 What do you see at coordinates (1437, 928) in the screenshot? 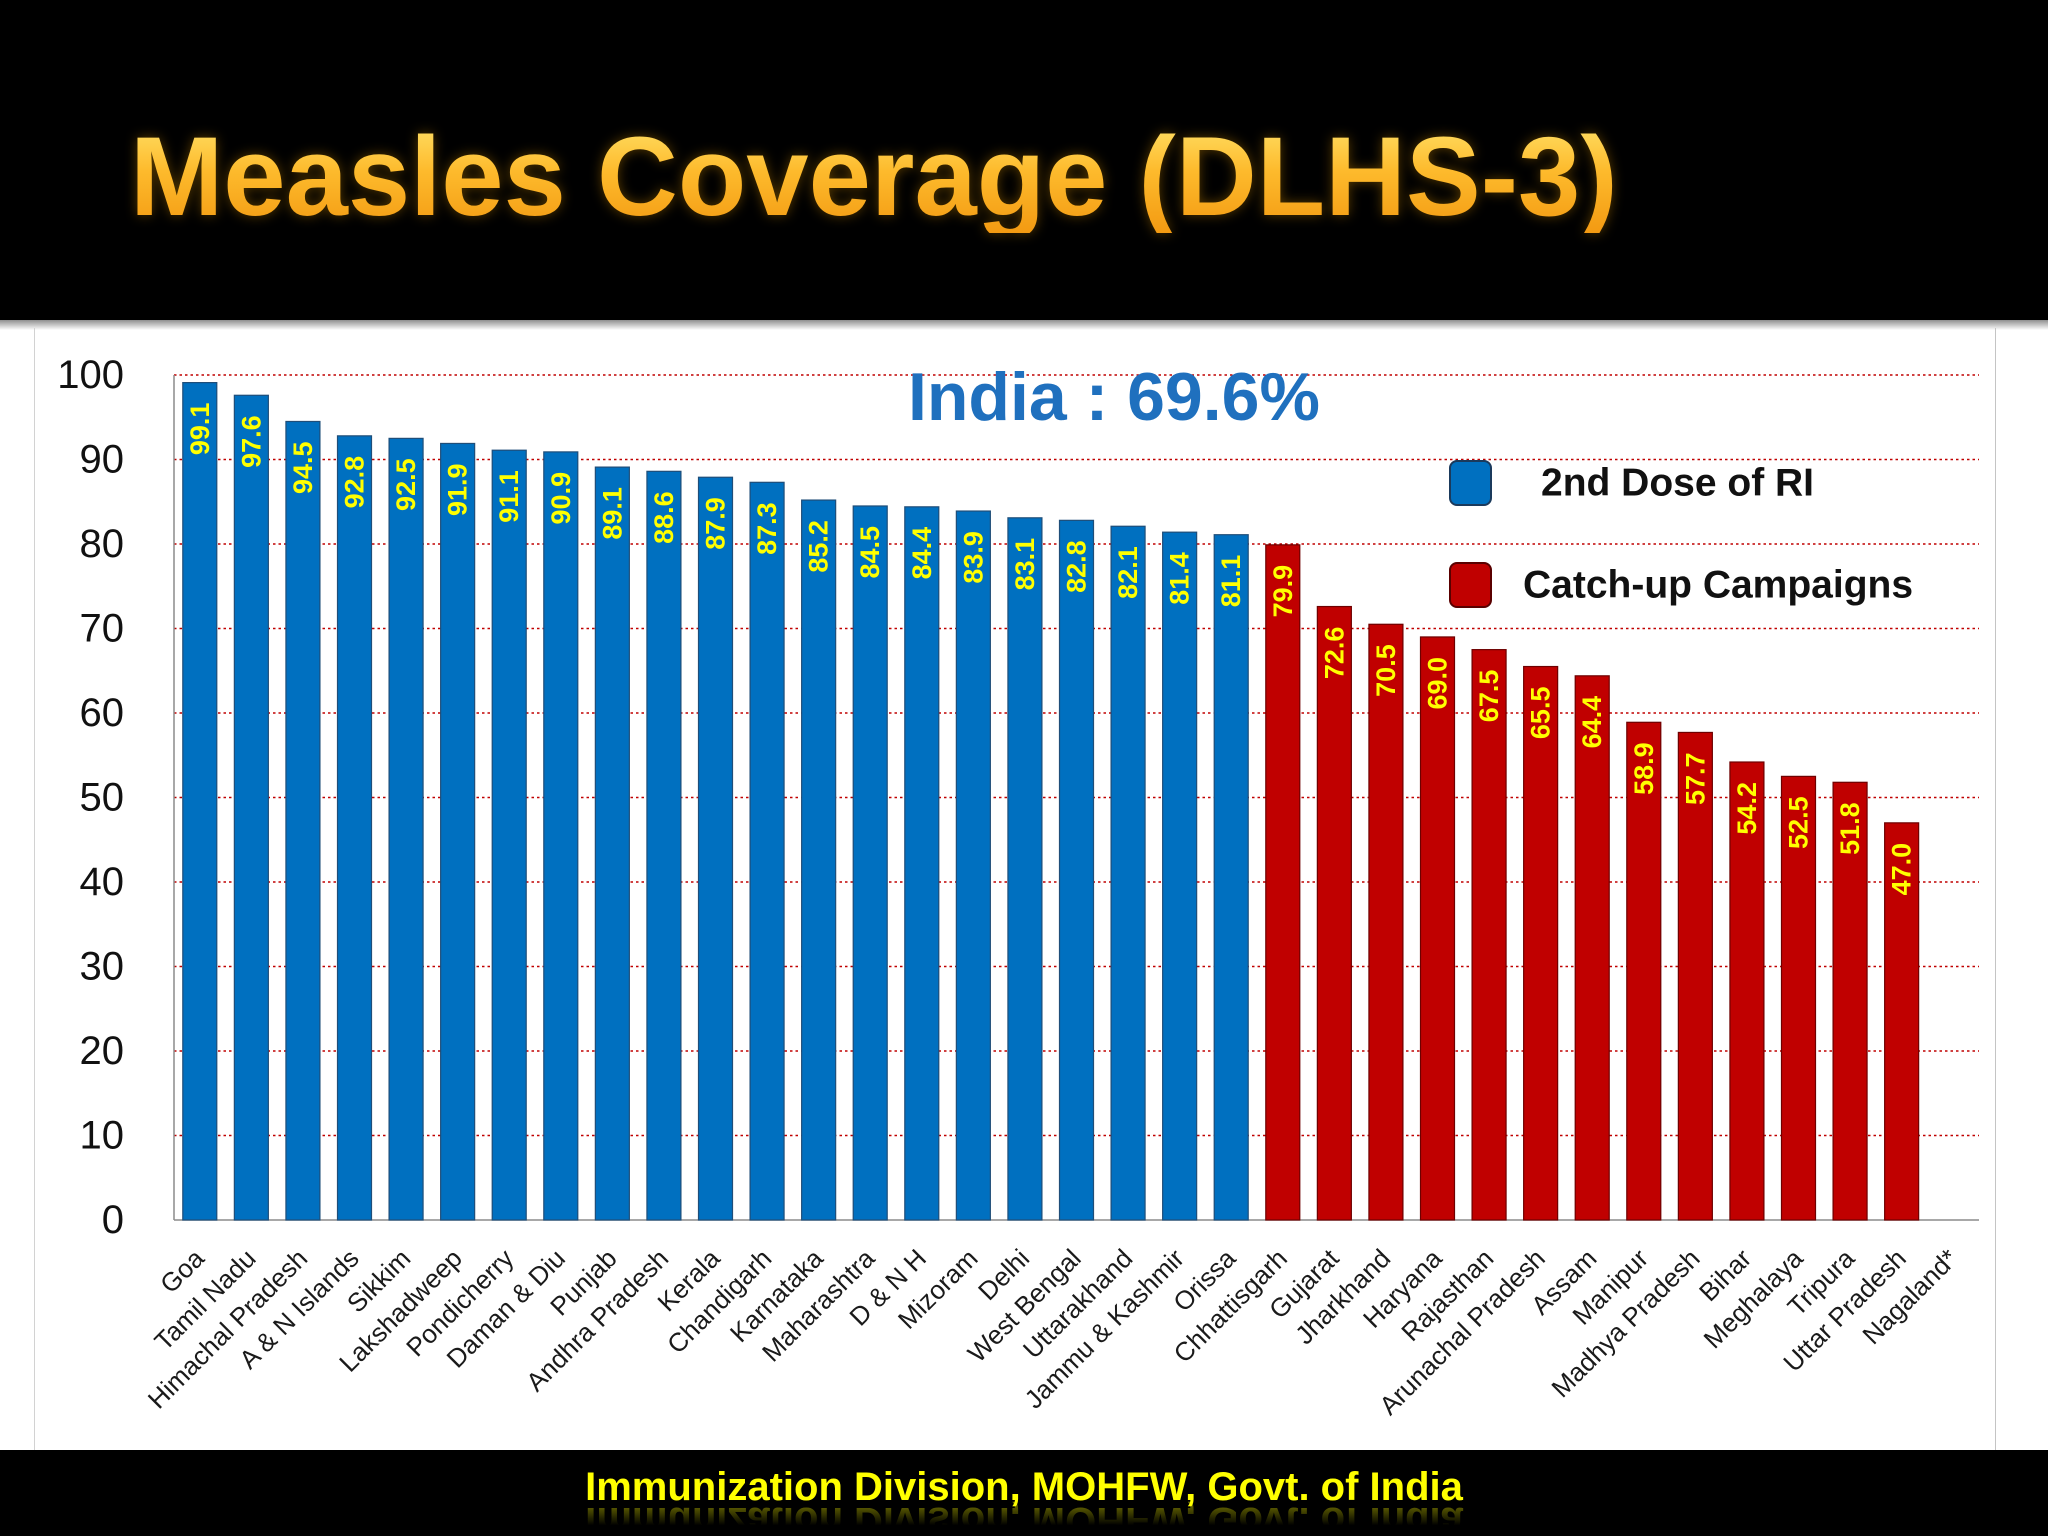
I see `bar-haryana` at bounding box center [1437, 928].